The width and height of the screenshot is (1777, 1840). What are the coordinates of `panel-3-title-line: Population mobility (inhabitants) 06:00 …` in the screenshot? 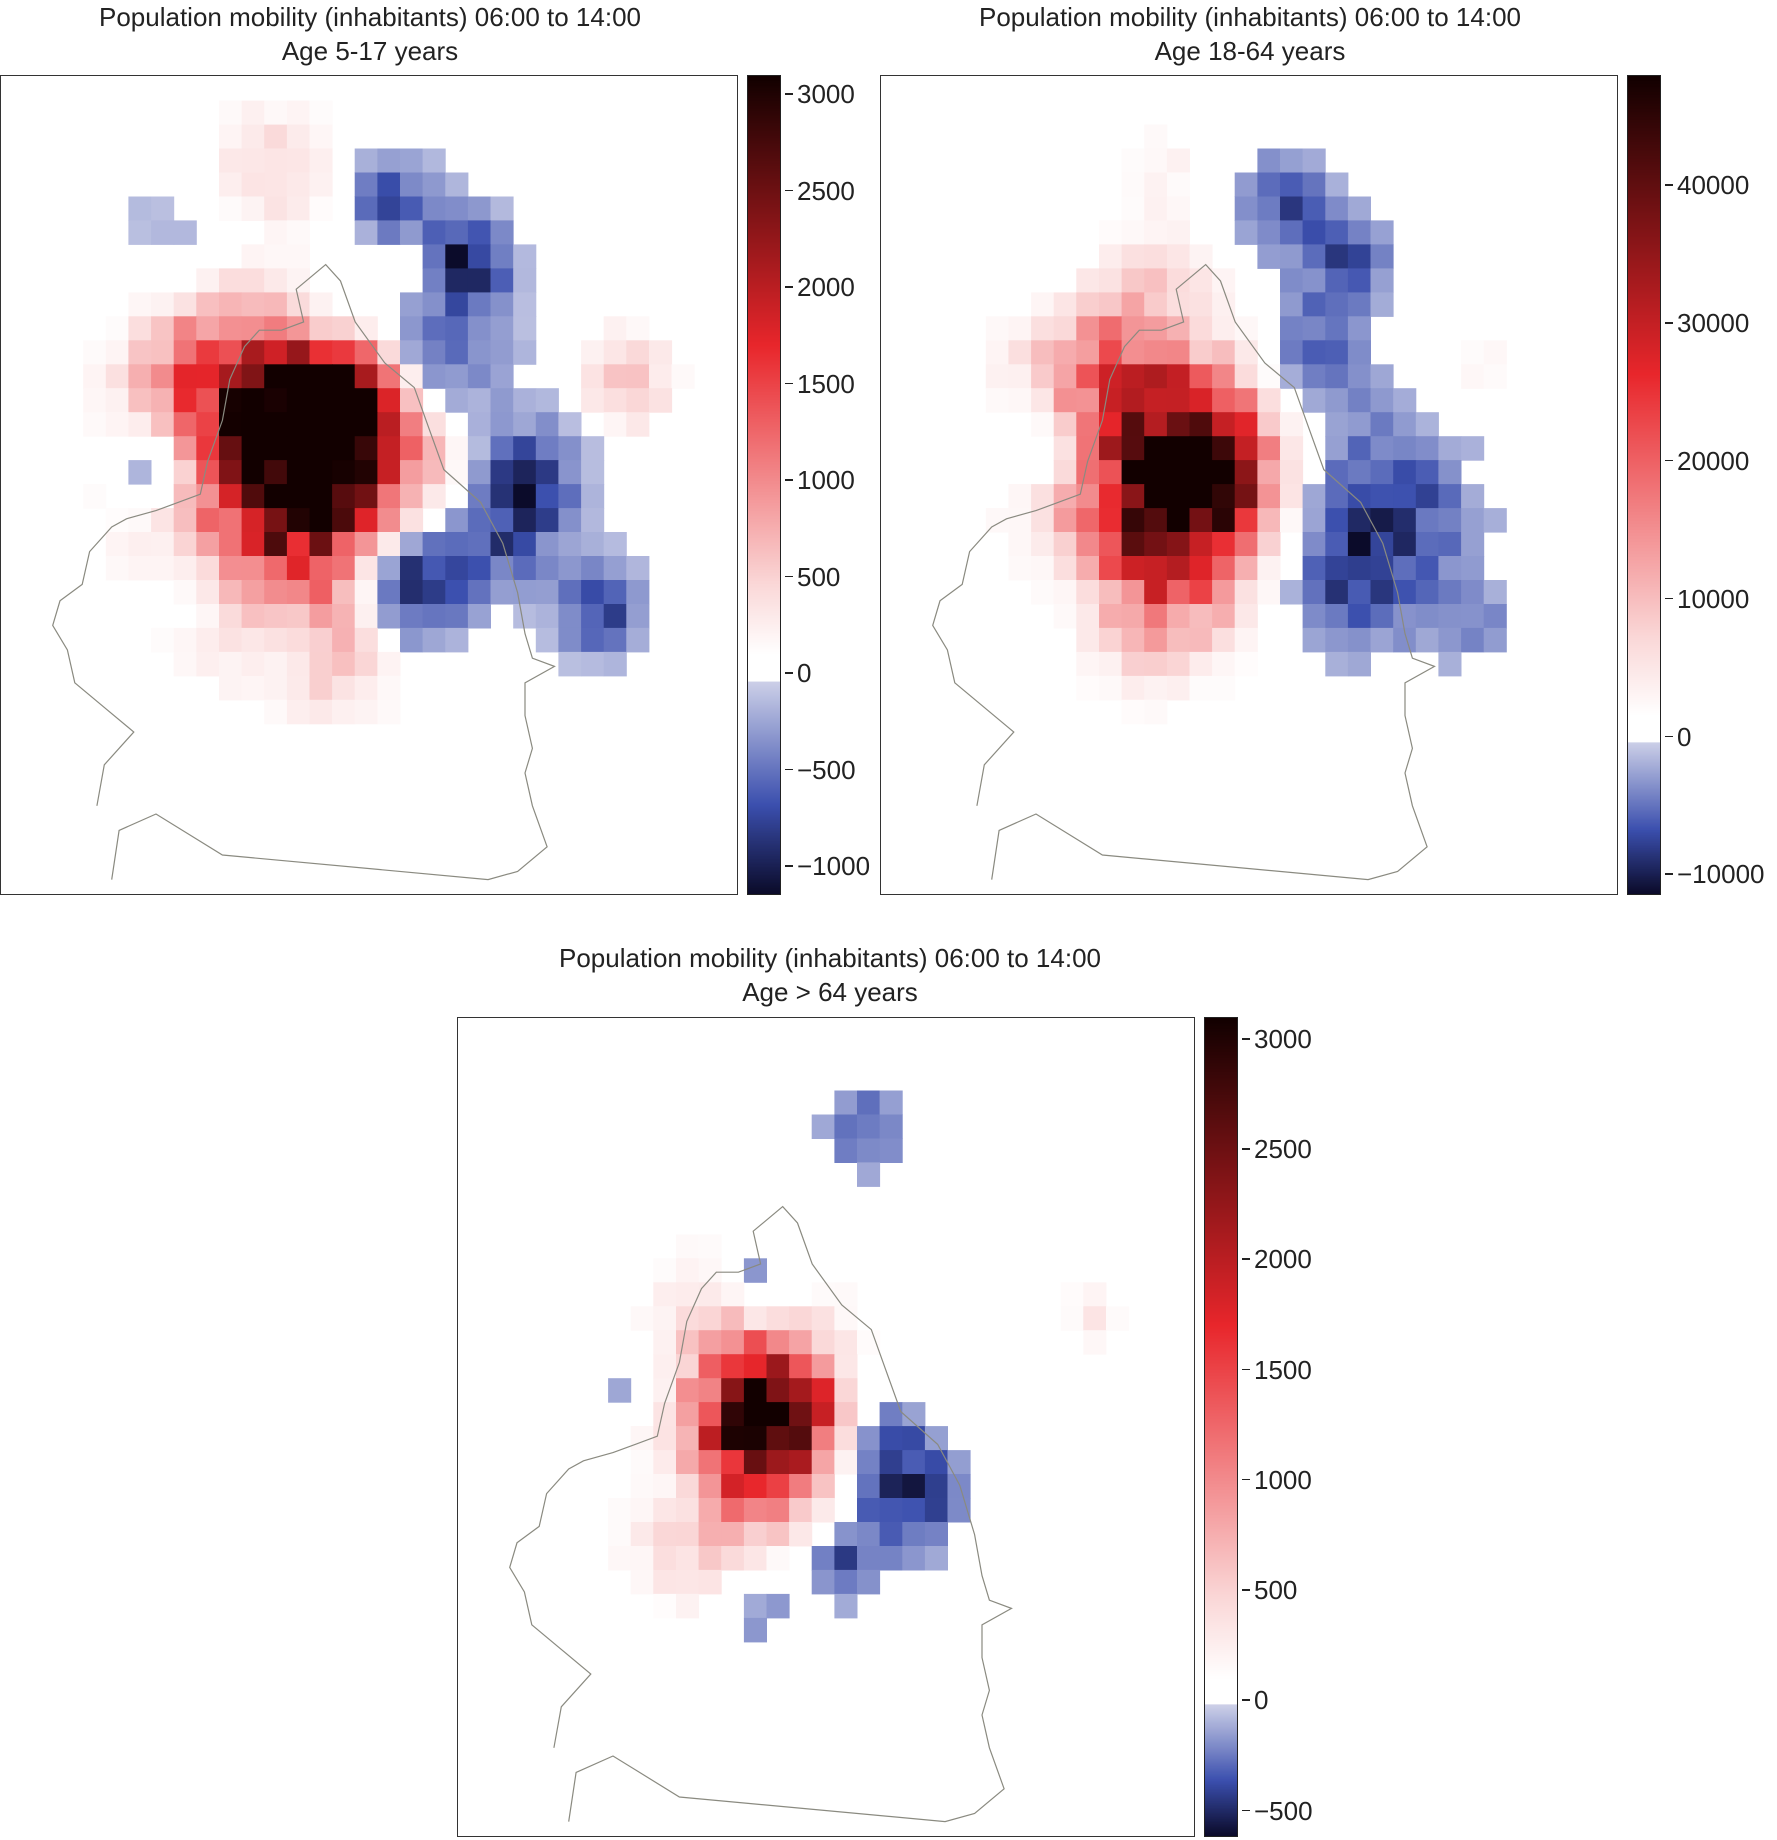 It's located at (829, 958).